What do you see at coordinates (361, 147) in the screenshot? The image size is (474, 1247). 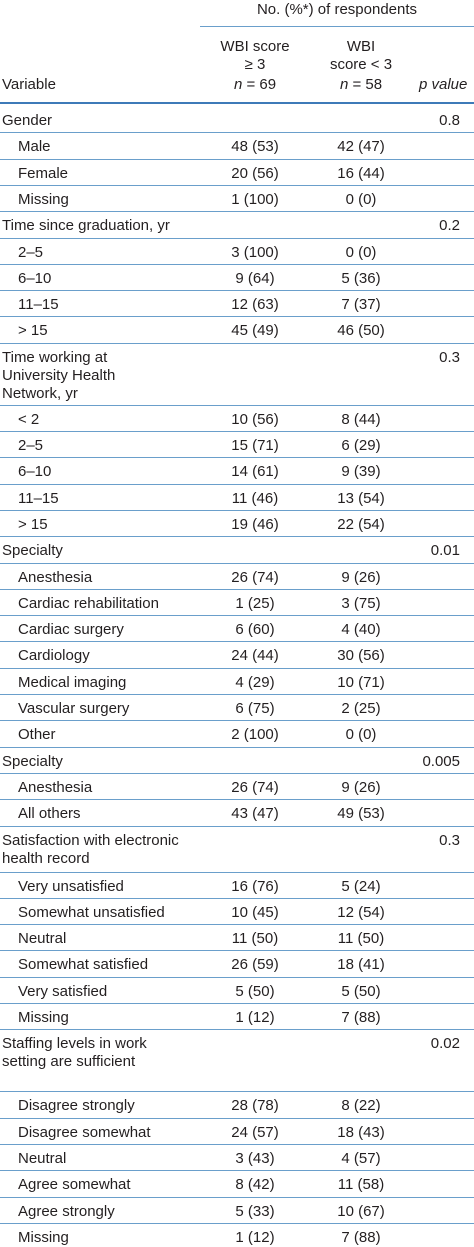 I see `row-value-wbi-low: 42 (47)` at bounding box center [361, 147].